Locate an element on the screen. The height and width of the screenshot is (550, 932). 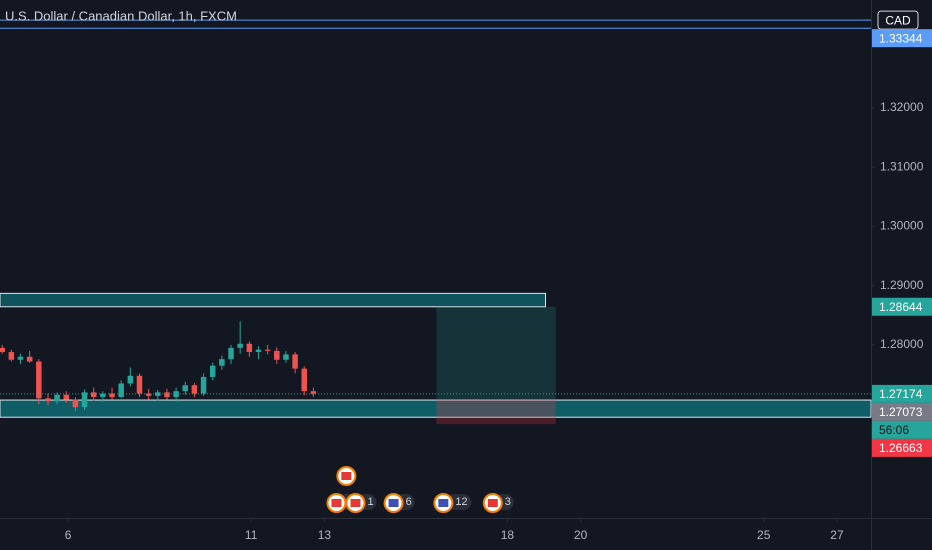
price-label-text: 1.33344 is located at coordinates (901, 38).